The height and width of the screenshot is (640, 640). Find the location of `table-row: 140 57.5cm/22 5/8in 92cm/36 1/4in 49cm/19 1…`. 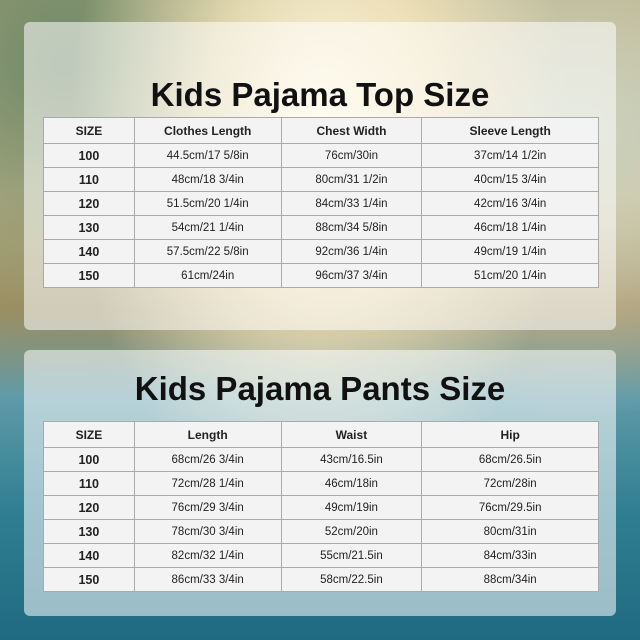

table-row: 140 57.5cm/22 5/8in 92cm/36 1/4in 49cm/19 1… is located at coordinates (321, 251).